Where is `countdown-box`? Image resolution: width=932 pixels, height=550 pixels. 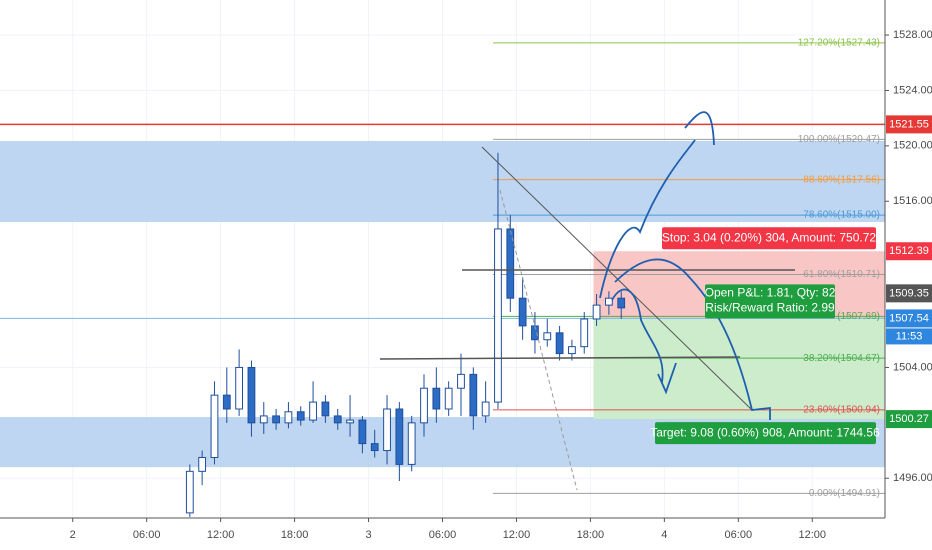
countdown-box is located at coordinates (909, 336).